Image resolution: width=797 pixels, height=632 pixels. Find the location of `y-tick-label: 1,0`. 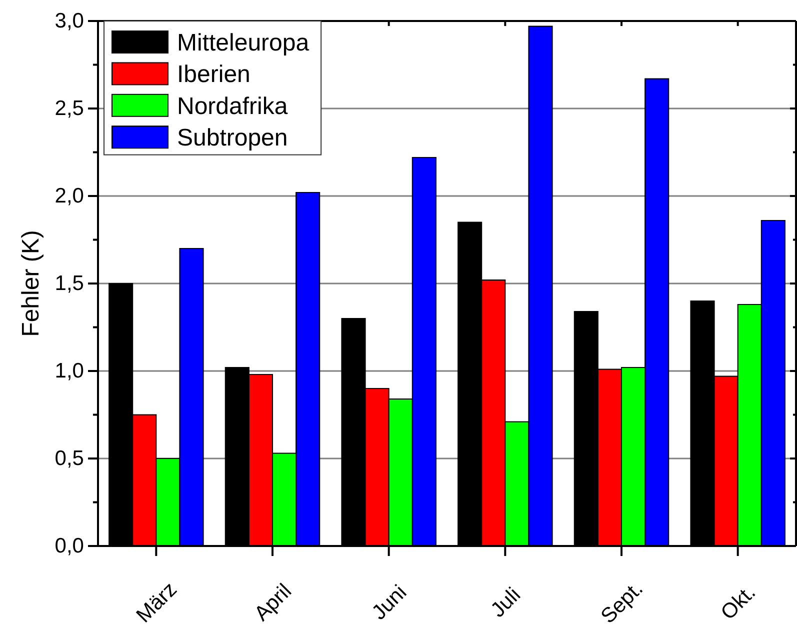

y-tick-label: 1,0 is located at coordinates (69, 371).